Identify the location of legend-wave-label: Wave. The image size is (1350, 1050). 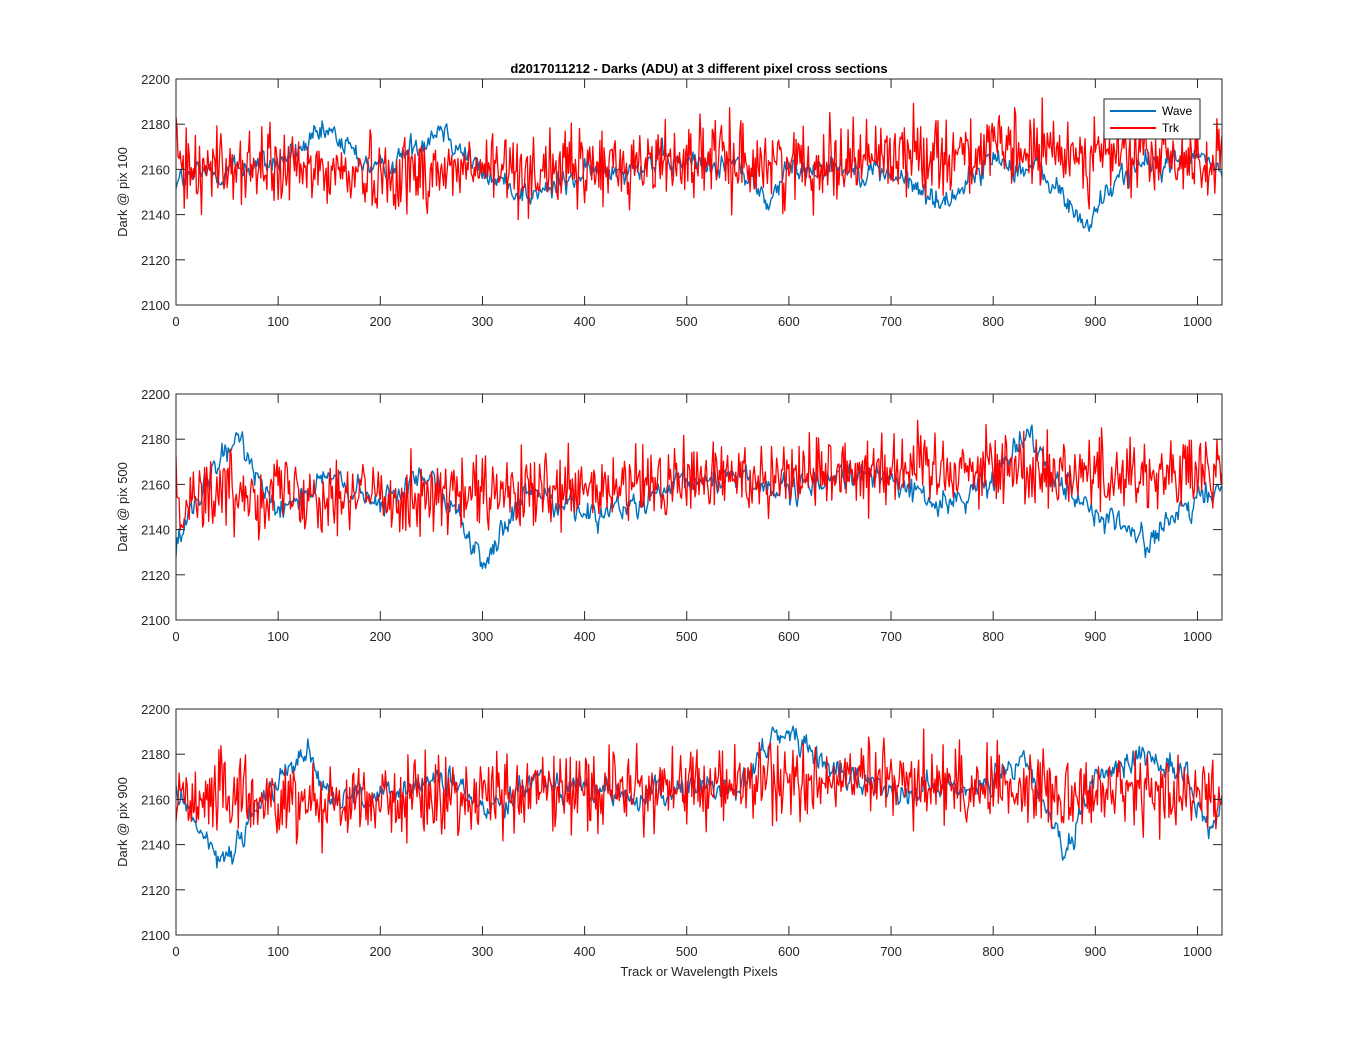
(1177, 111).